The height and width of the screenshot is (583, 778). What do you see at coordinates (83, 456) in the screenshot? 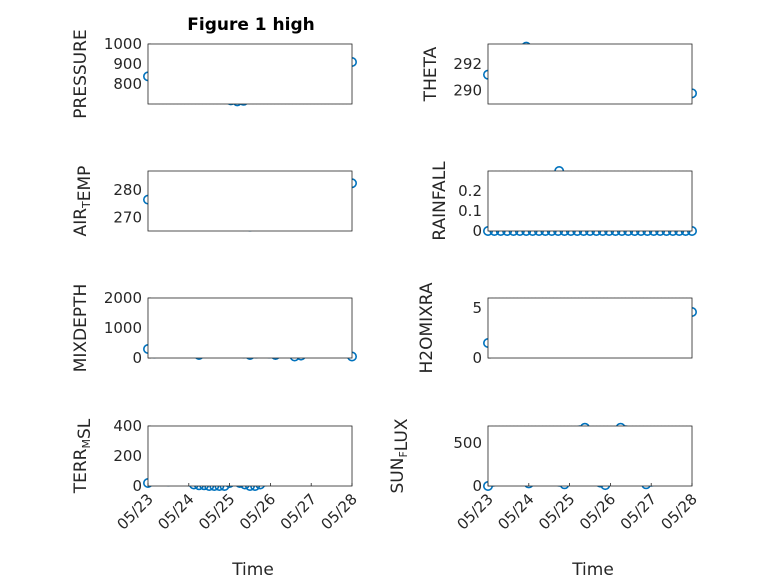
I see `y-axis-label: TERRMSL` at bounding box center [83, 456].